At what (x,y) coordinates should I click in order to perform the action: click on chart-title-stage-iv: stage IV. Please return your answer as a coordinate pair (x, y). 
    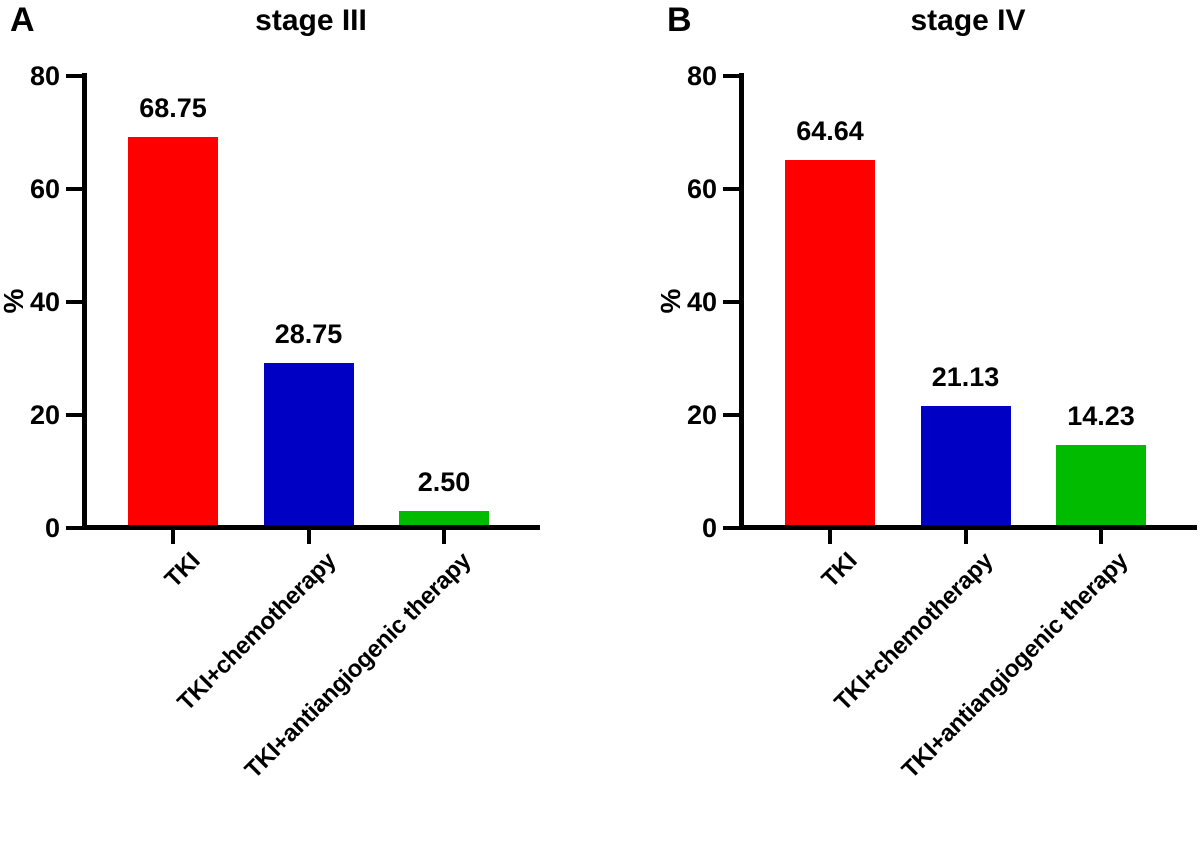
    Looking at the image, I should click on (968, 20).